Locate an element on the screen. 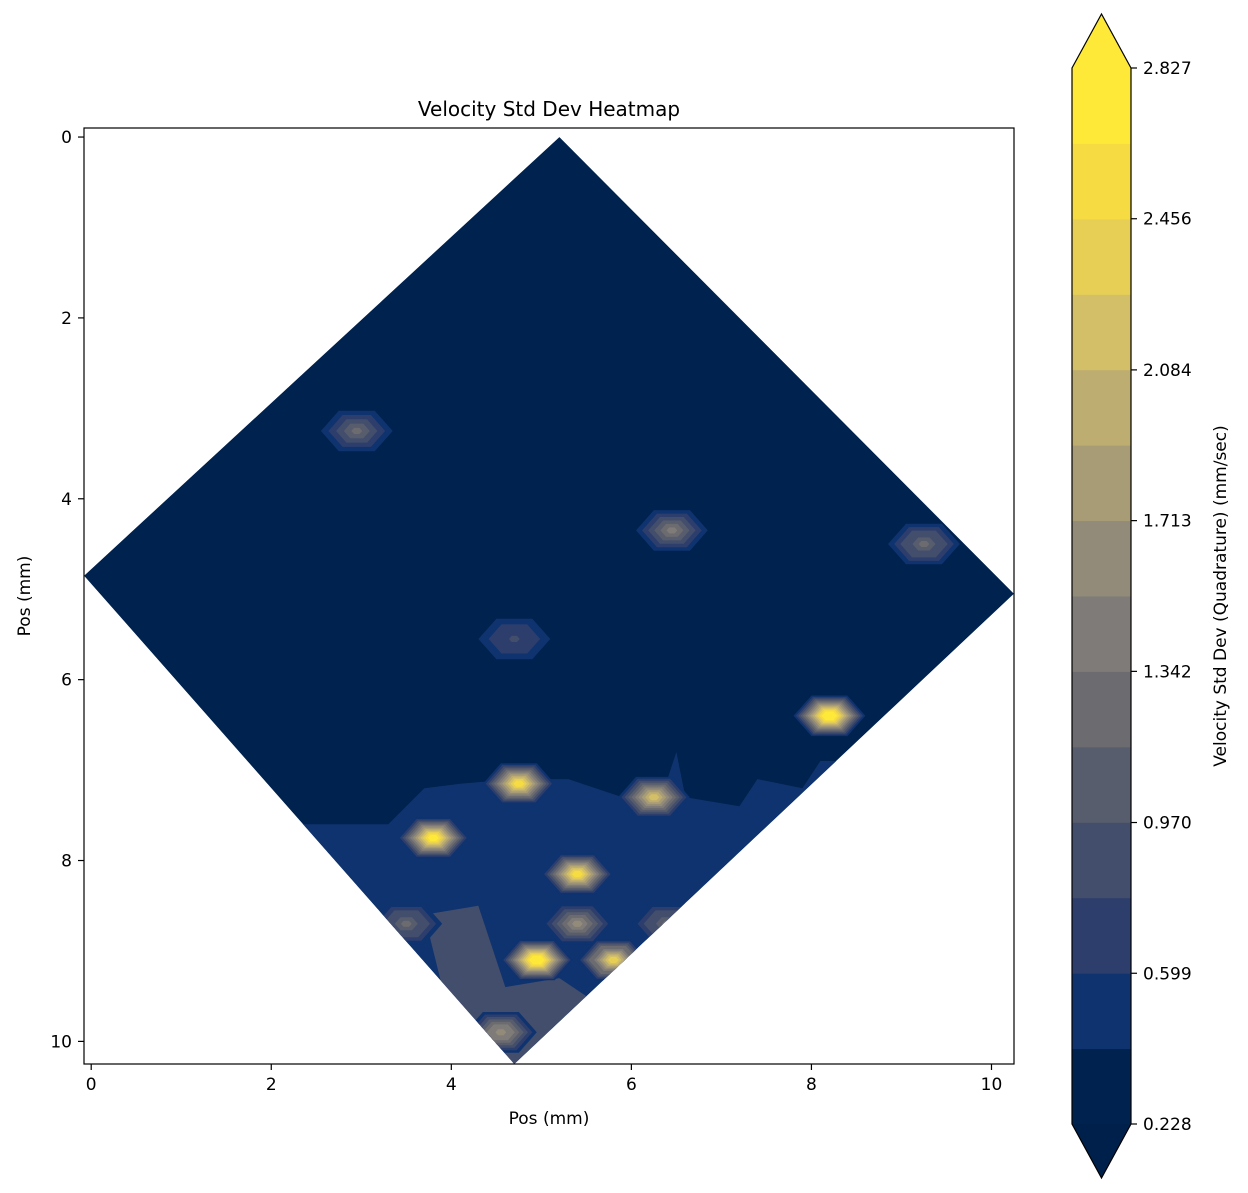 The width and height of the screenshot is (1248, 1193). colorbar-ticks: 0.228 0.599 0.970 1.342 1.713 2.084 2.456 2.827 is located at coordinates (1161, 597).